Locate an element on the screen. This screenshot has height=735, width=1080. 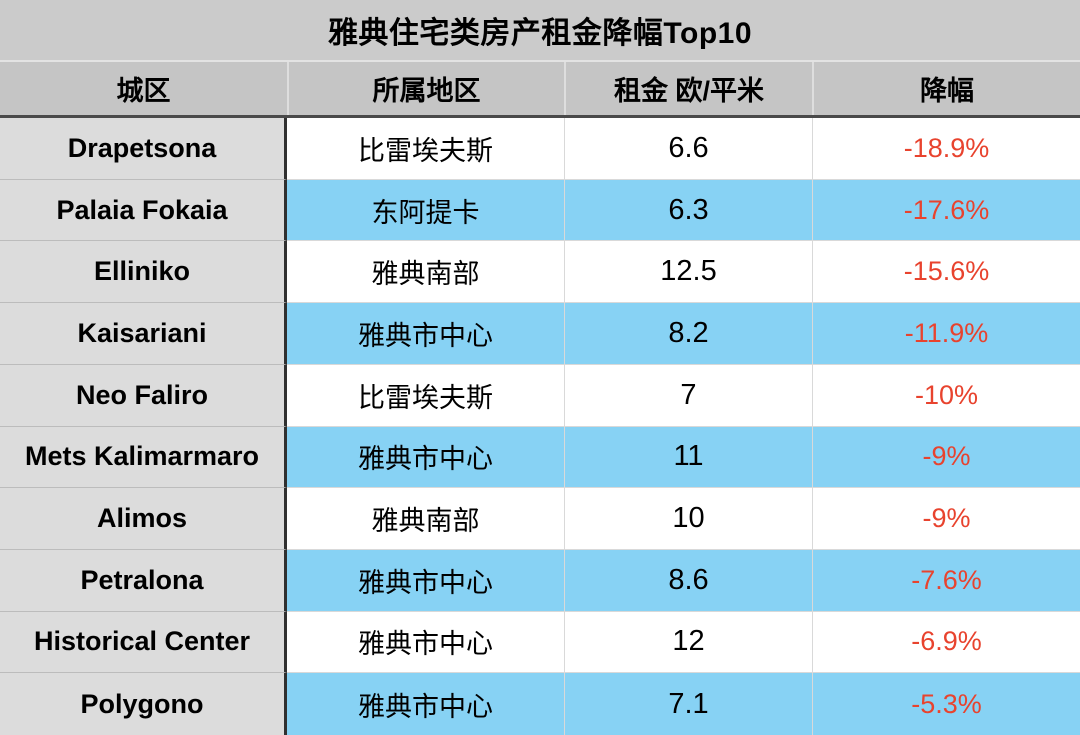
header-cell-district: 城区 is located at coordinates (143, 91).